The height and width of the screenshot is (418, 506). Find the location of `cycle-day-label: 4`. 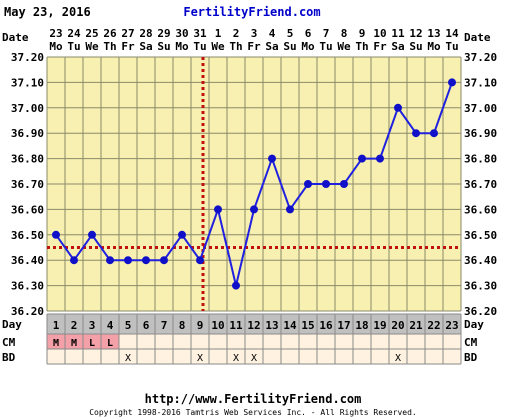

cycle-day-label: 4 is located at coordinates (110, 325).